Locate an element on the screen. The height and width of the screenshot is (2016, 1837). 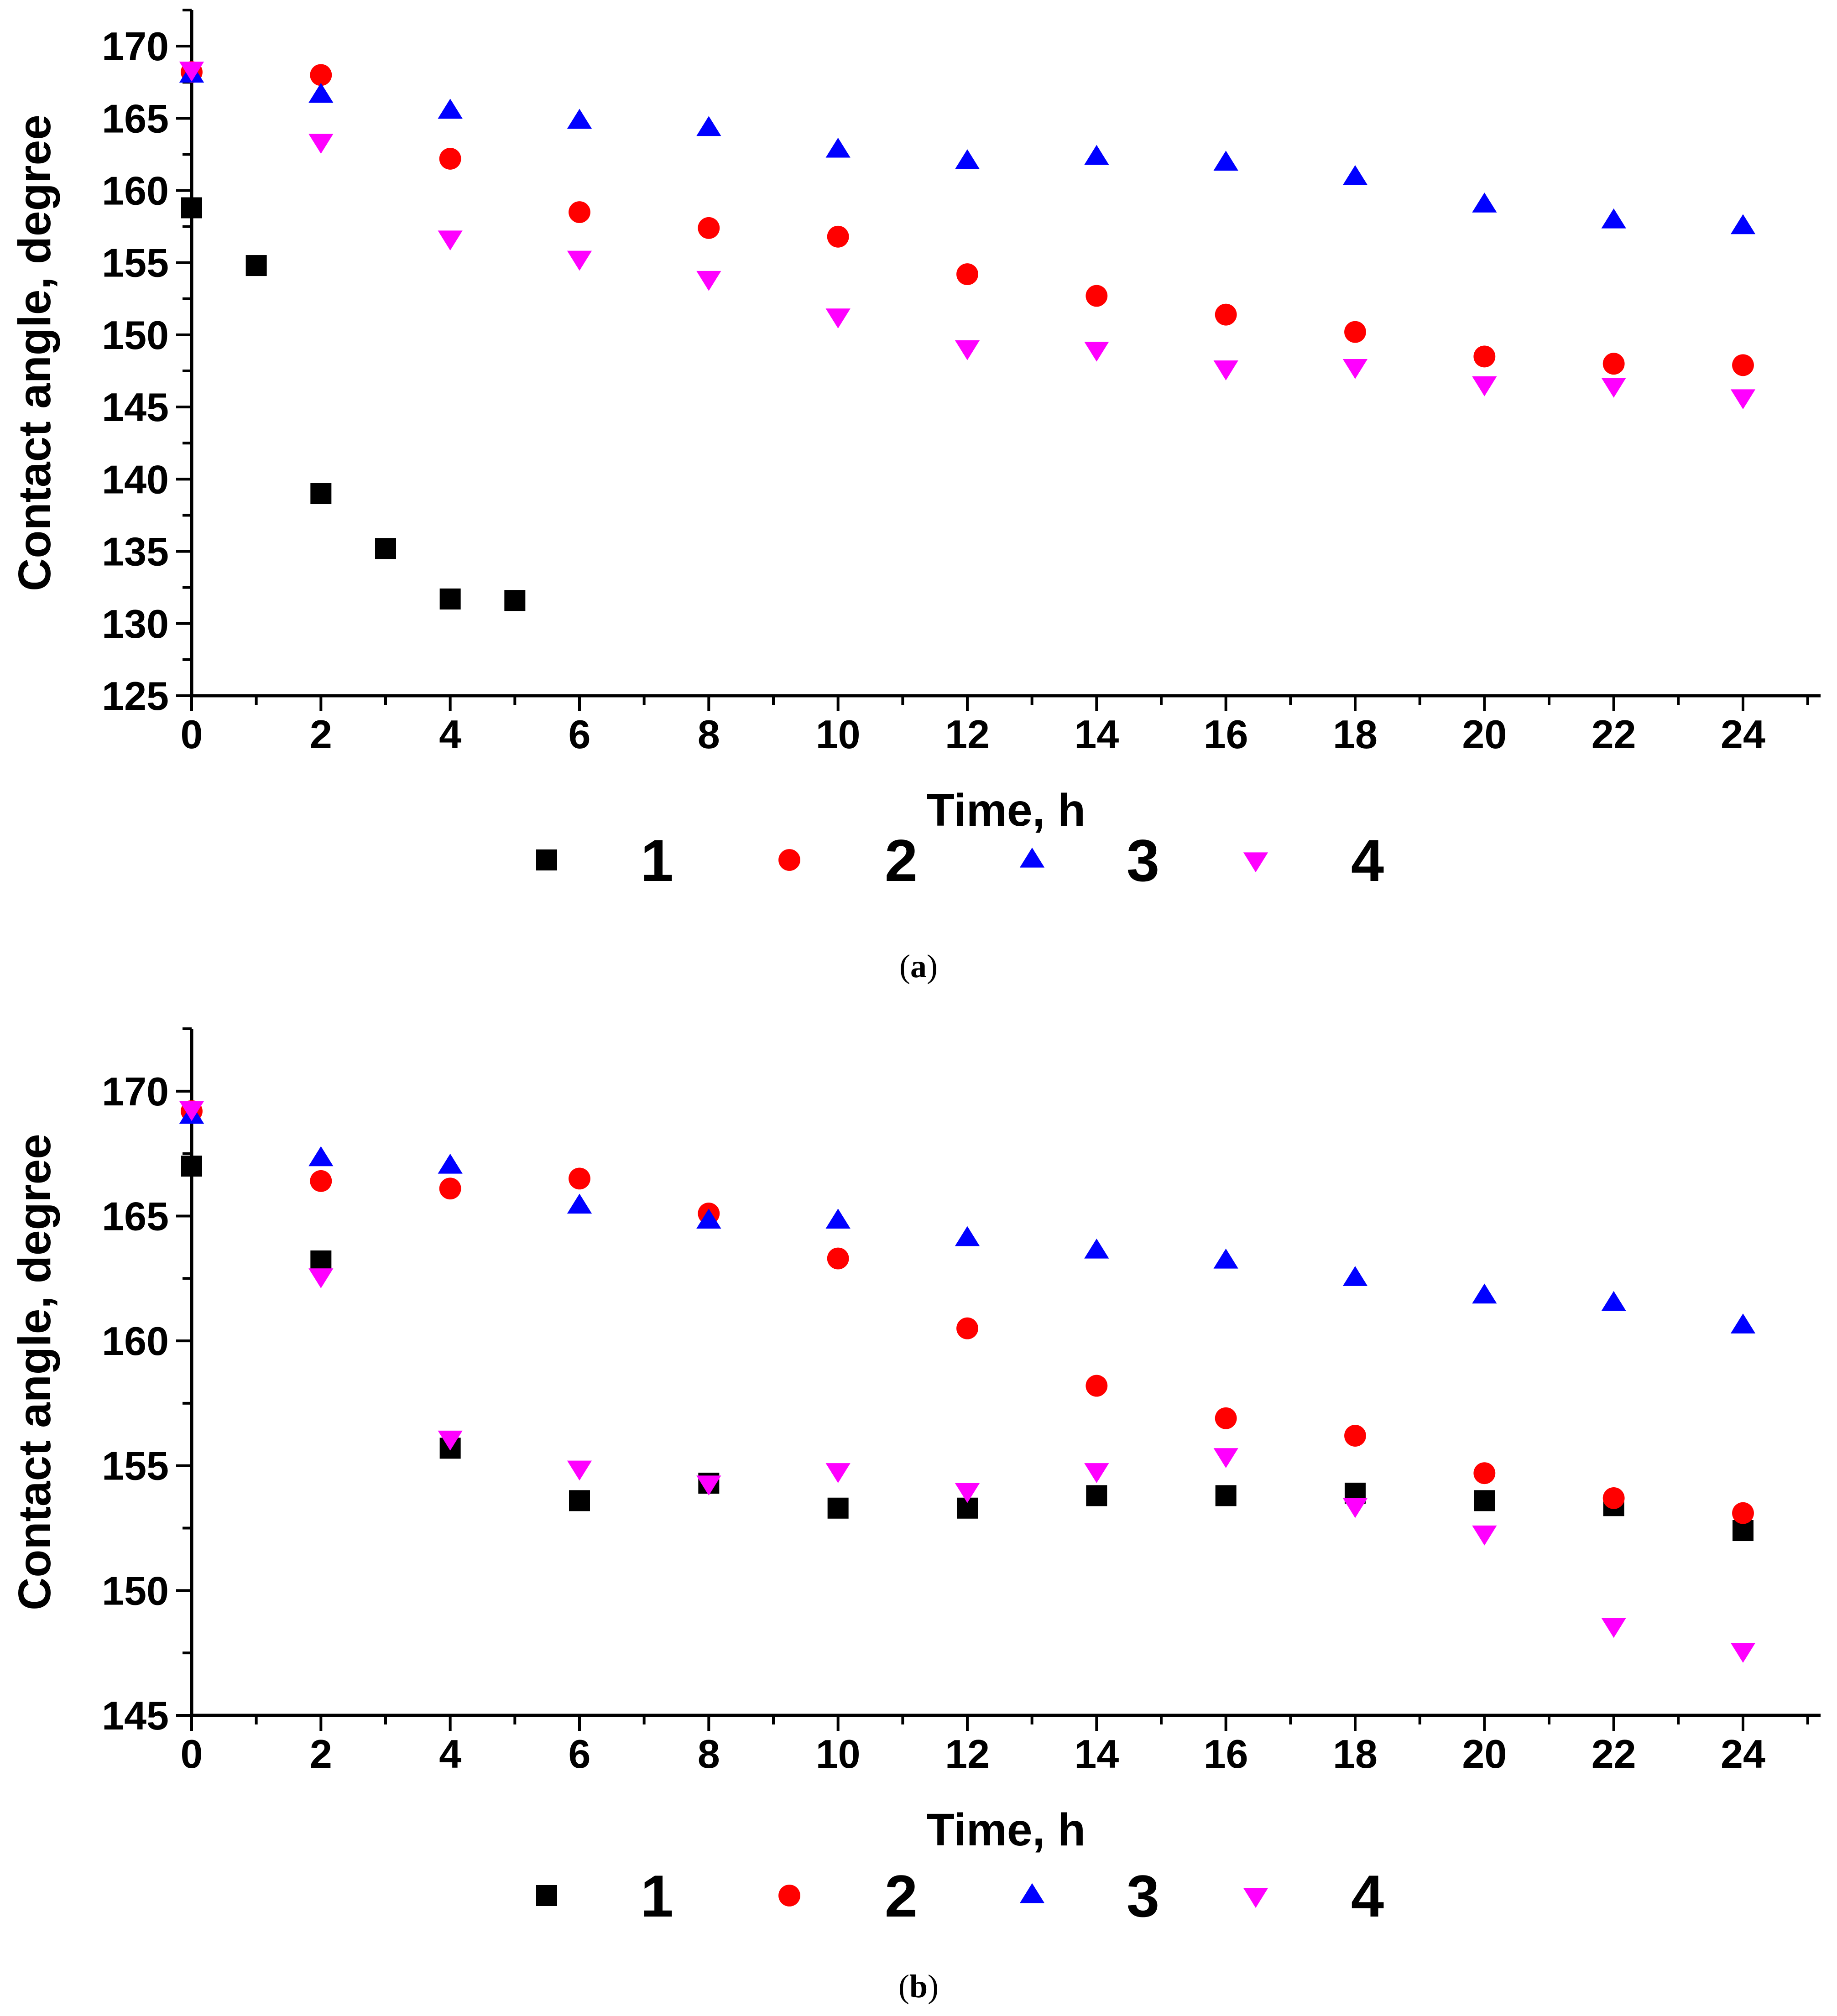
panel-b-caption: (b) is located at coordinates (919, 1986).